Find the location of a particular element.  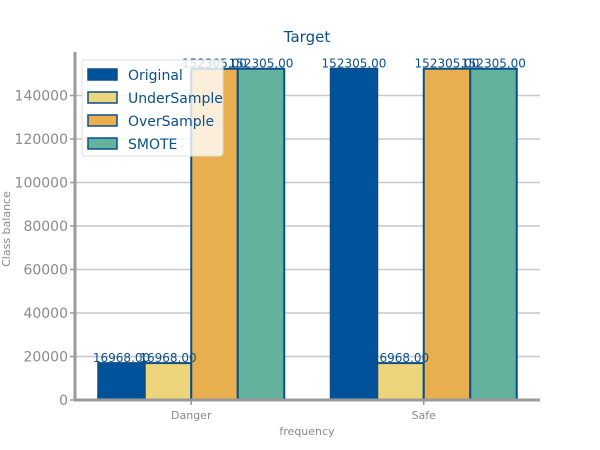

y-tick-label: 20000 is located at coordinates (45, 358).